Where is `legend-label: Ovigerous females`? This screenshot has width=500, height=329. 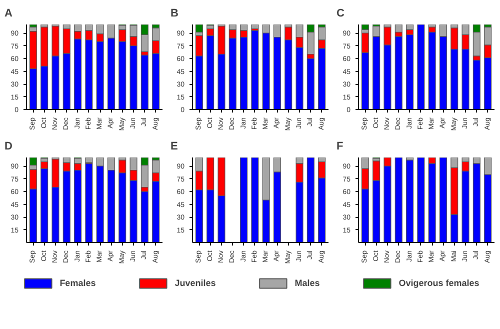
legend-label: Ovigerous females is located at coordinates (439, 283).